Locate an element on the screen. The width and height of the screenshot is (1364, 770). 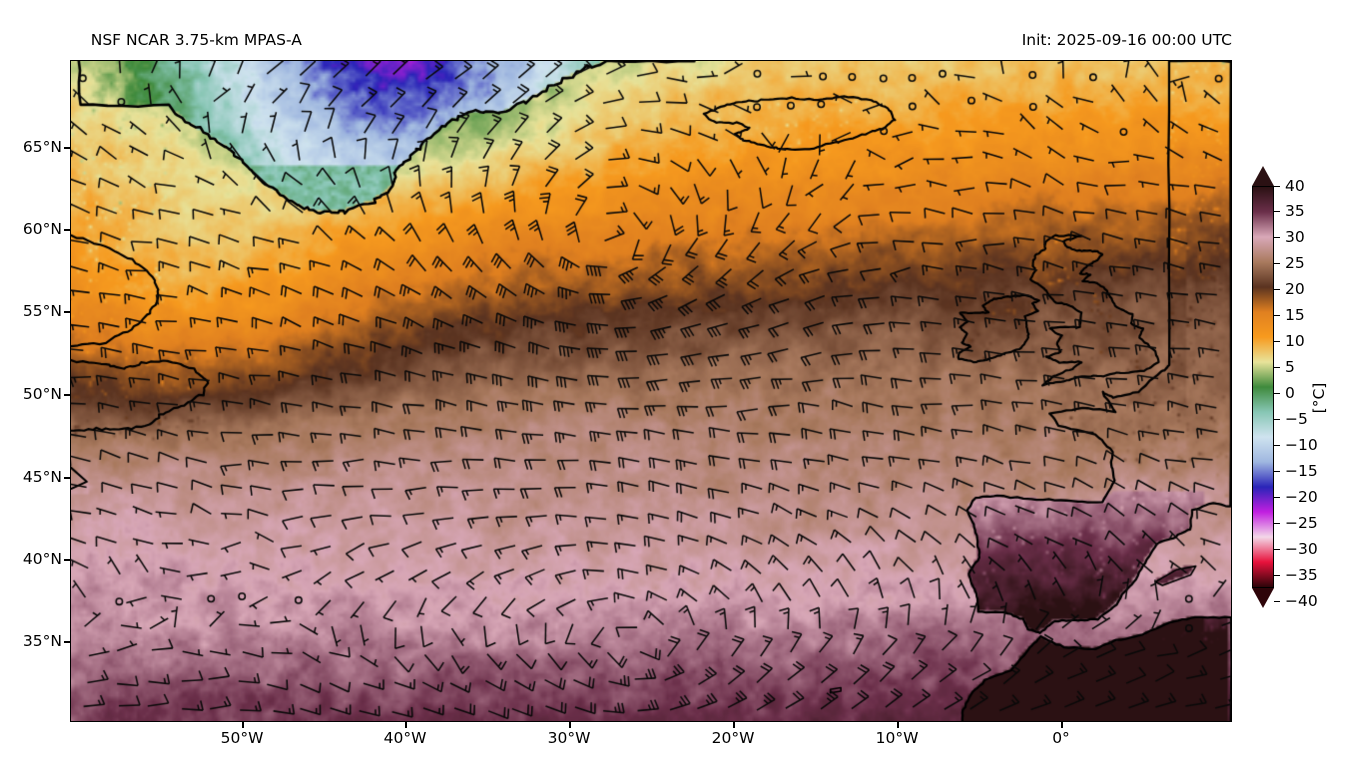
colorbar-tick-label: −25 is located at coordinates (1301, 523).